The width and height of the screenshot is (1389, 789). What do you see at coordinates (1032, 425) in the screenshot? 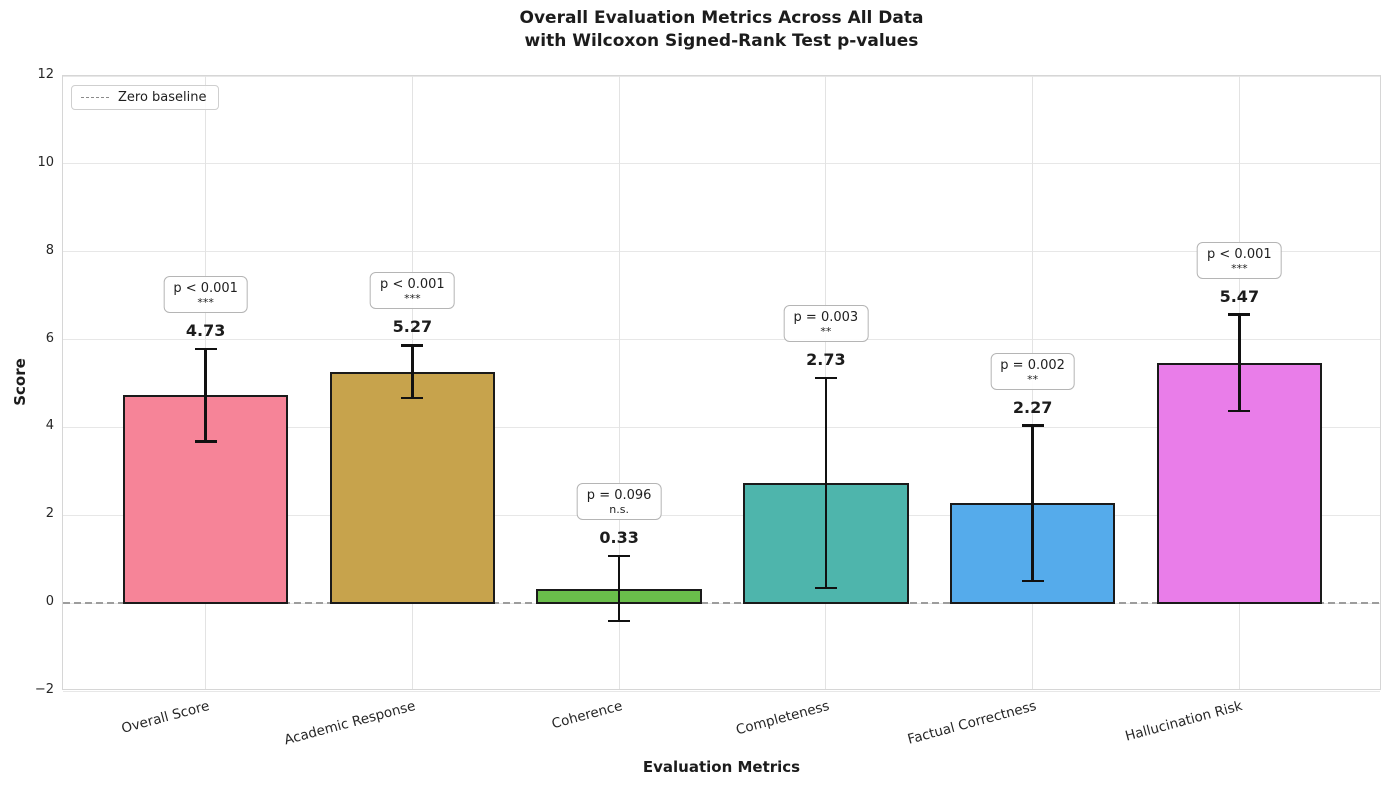
I see `error-cap-top-factual-correctness` at bounding box center [1032, 425].